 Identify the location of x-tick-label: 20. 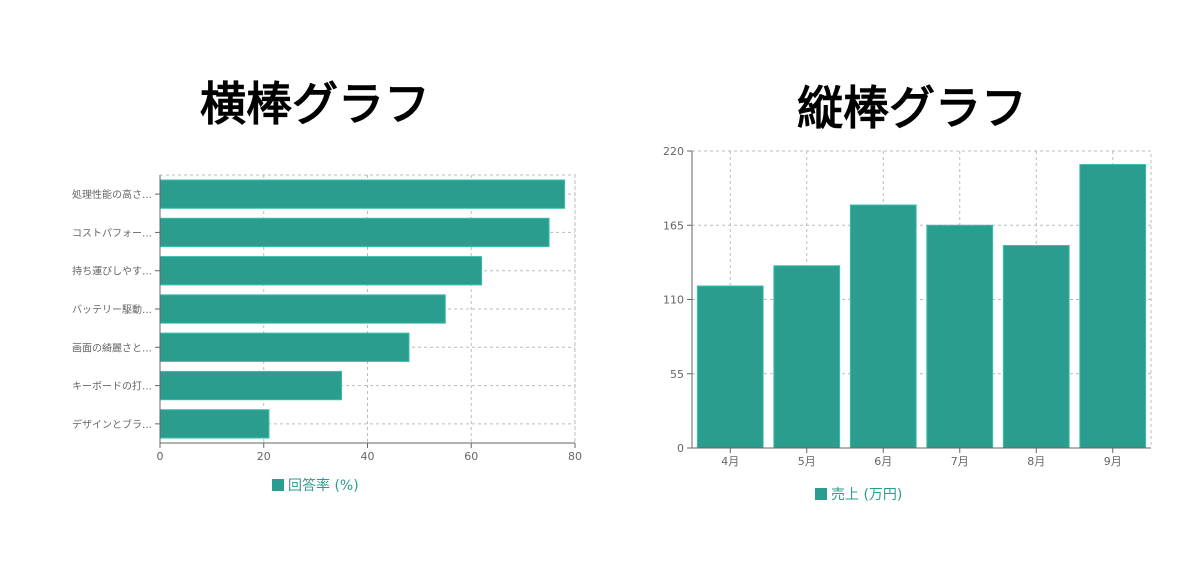
(264, 456).